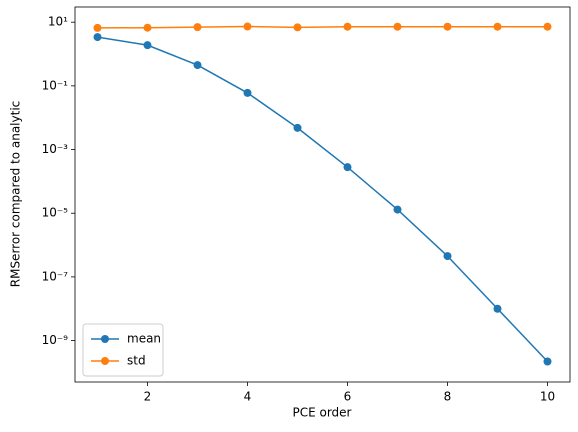 Image resolution: width=578 pixels, height=432 pixels. I want to click on x-axis-label: PCE order, so click(321, 413).